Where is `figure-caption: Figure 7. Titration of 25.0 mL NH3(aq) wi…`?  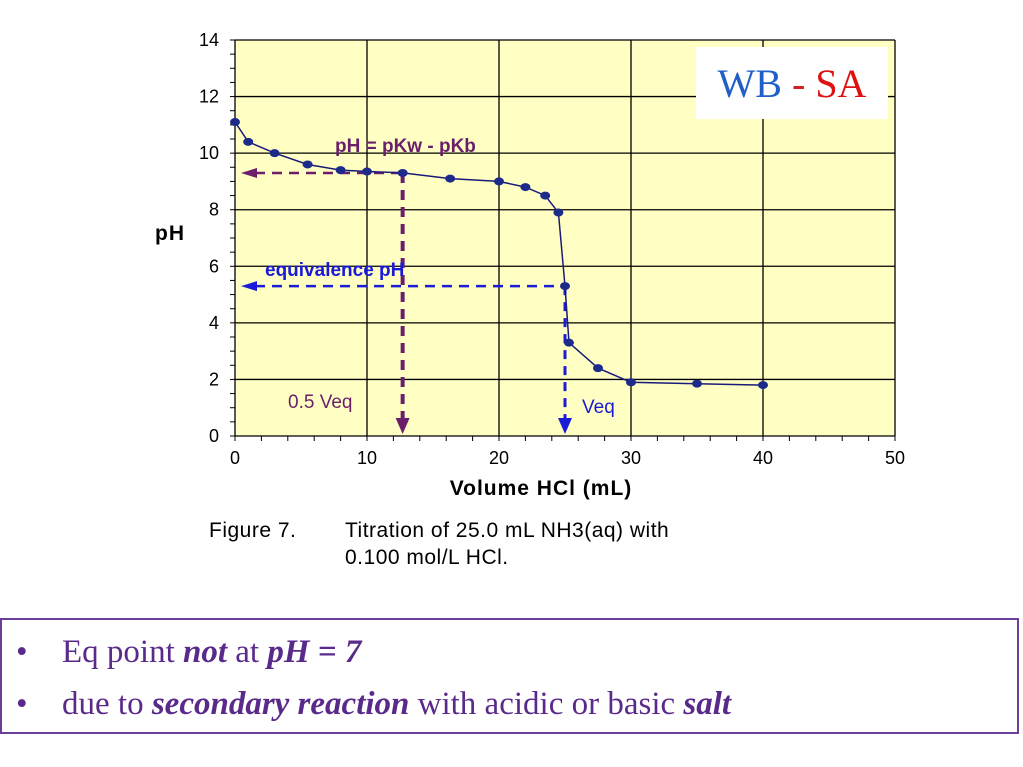
figure-caption: Figure 7. Titration of 25.0 mL NH3(aq) wi… is located at coordinates (559, 544).